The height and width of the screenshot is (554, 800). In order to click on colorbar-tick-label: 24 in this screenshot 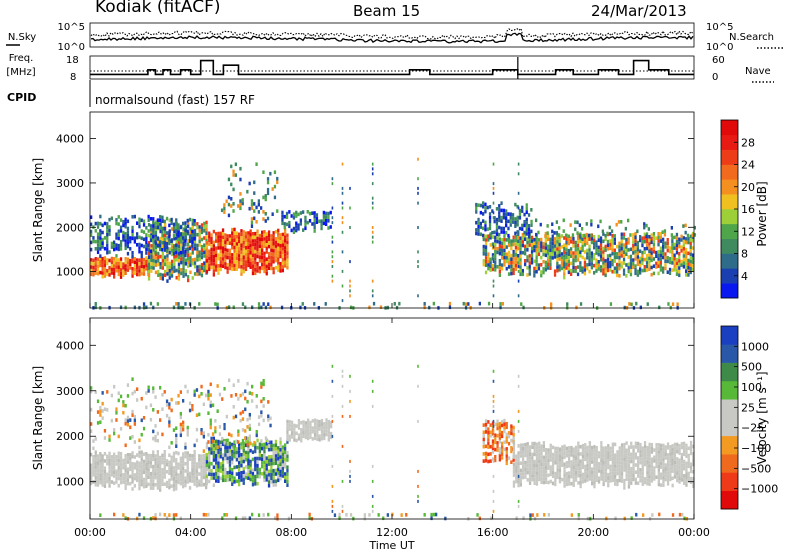, I will do `click(748, 165)`.